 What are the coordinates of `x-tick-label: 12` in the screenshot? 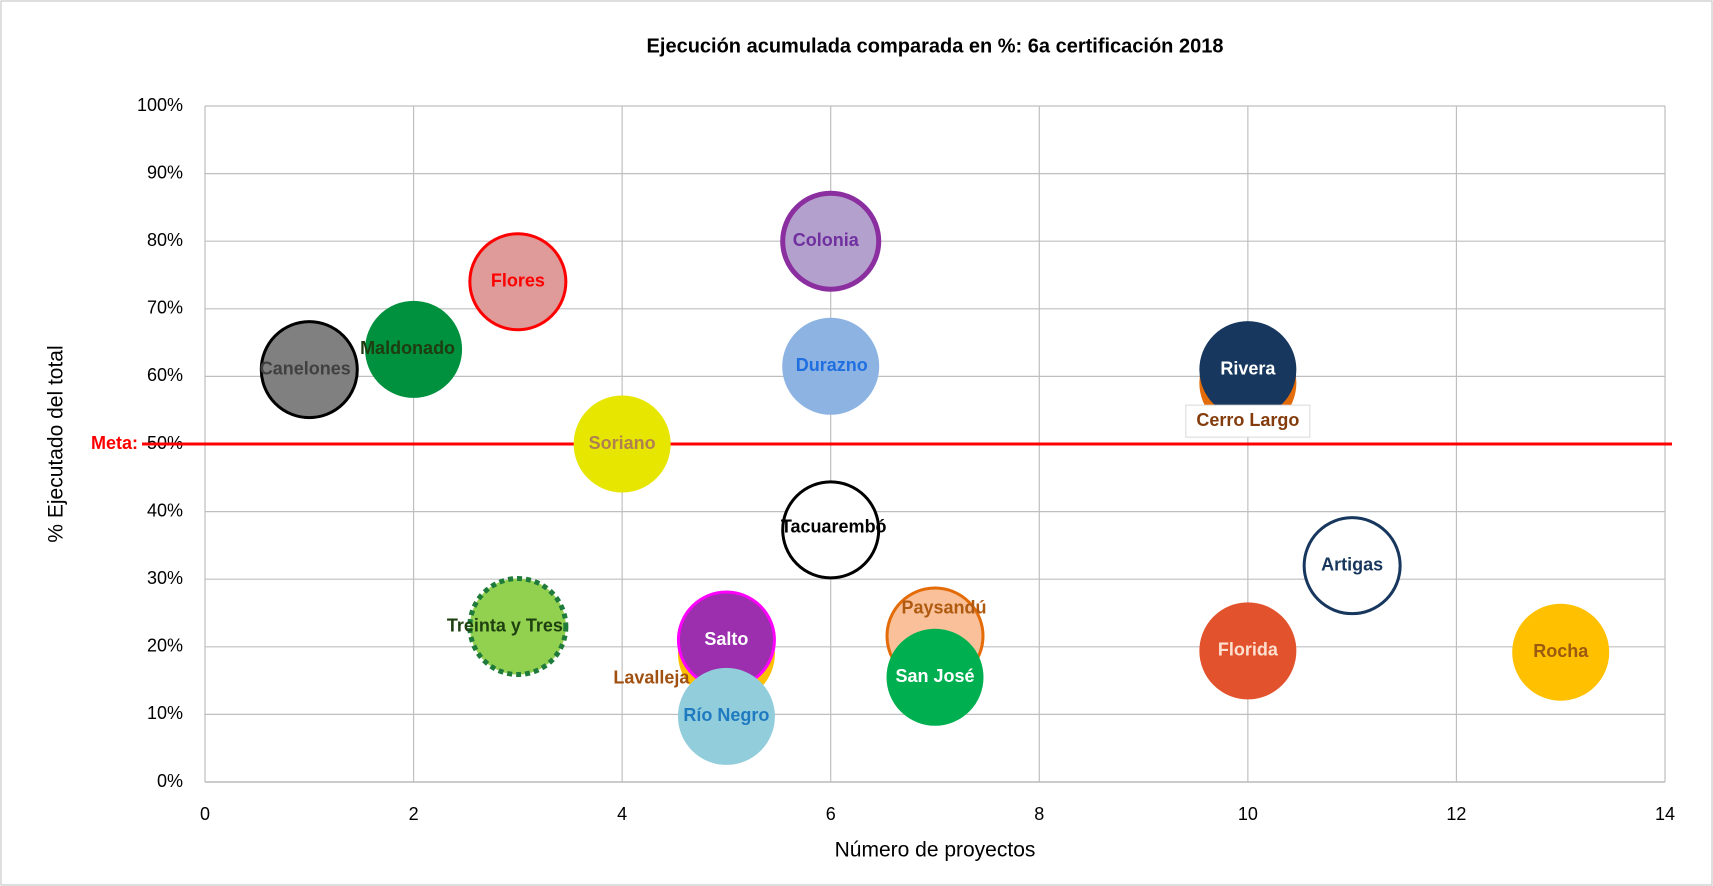 It's located at (1456, 814).